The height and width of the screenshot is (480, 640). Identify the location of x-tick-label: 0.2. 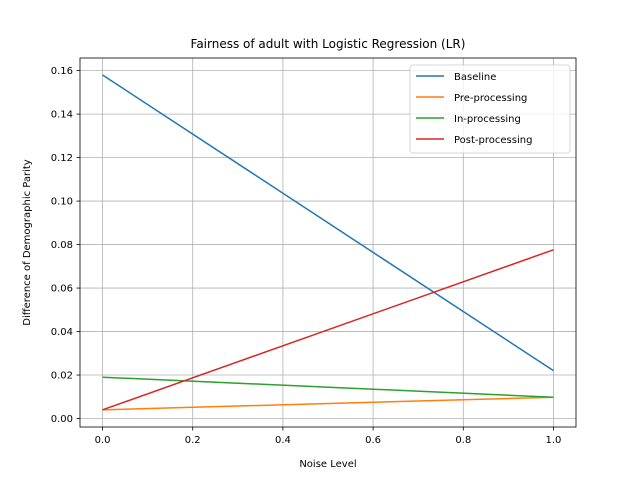
(193, 440).